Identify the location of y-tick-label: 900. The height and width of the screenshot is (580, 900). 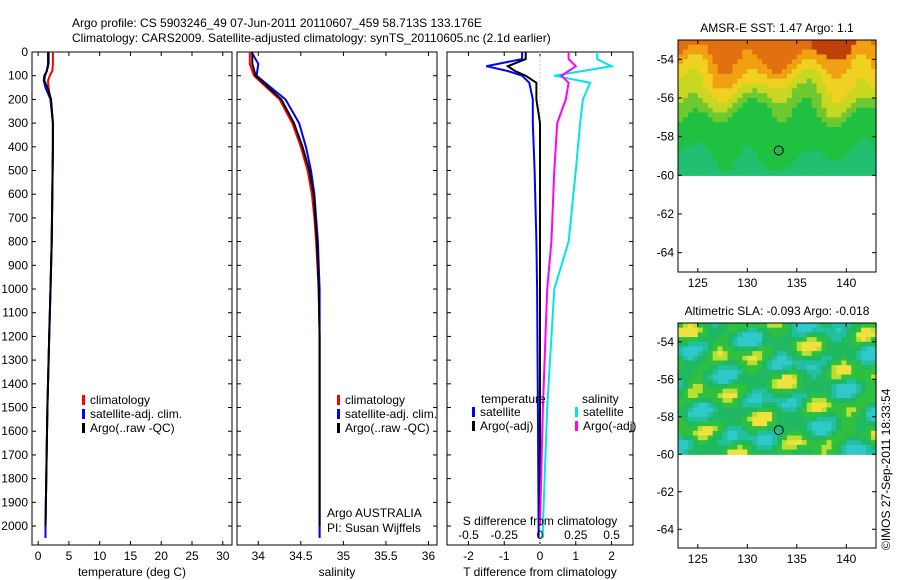
(18, 265).